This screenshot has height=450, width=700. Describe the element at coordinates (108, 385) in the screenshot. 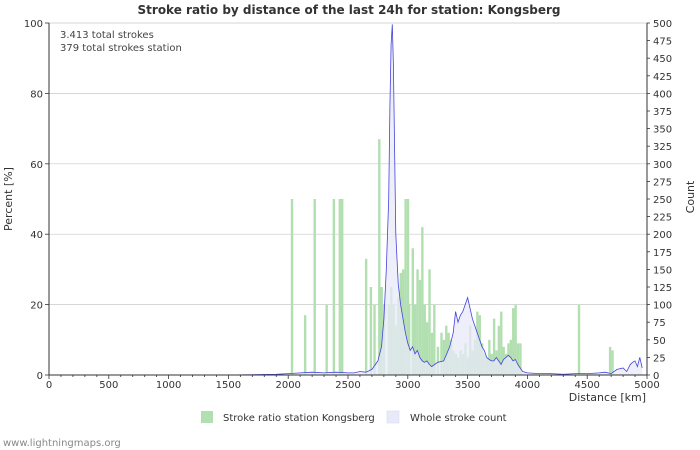

I see `x-tick-label-1: 500` at that location.